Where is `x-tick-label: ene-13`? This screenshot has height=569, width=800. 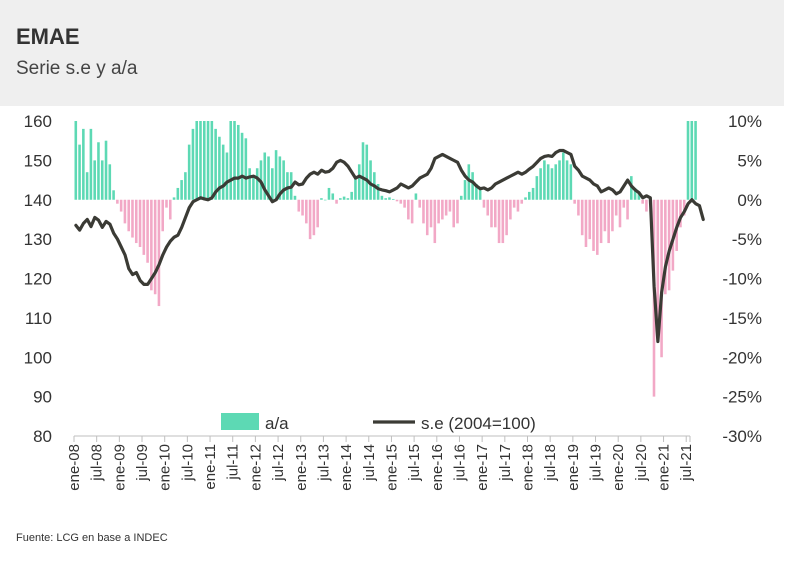 x-tick-label: ene-13 is located at coordinates (301, 467).